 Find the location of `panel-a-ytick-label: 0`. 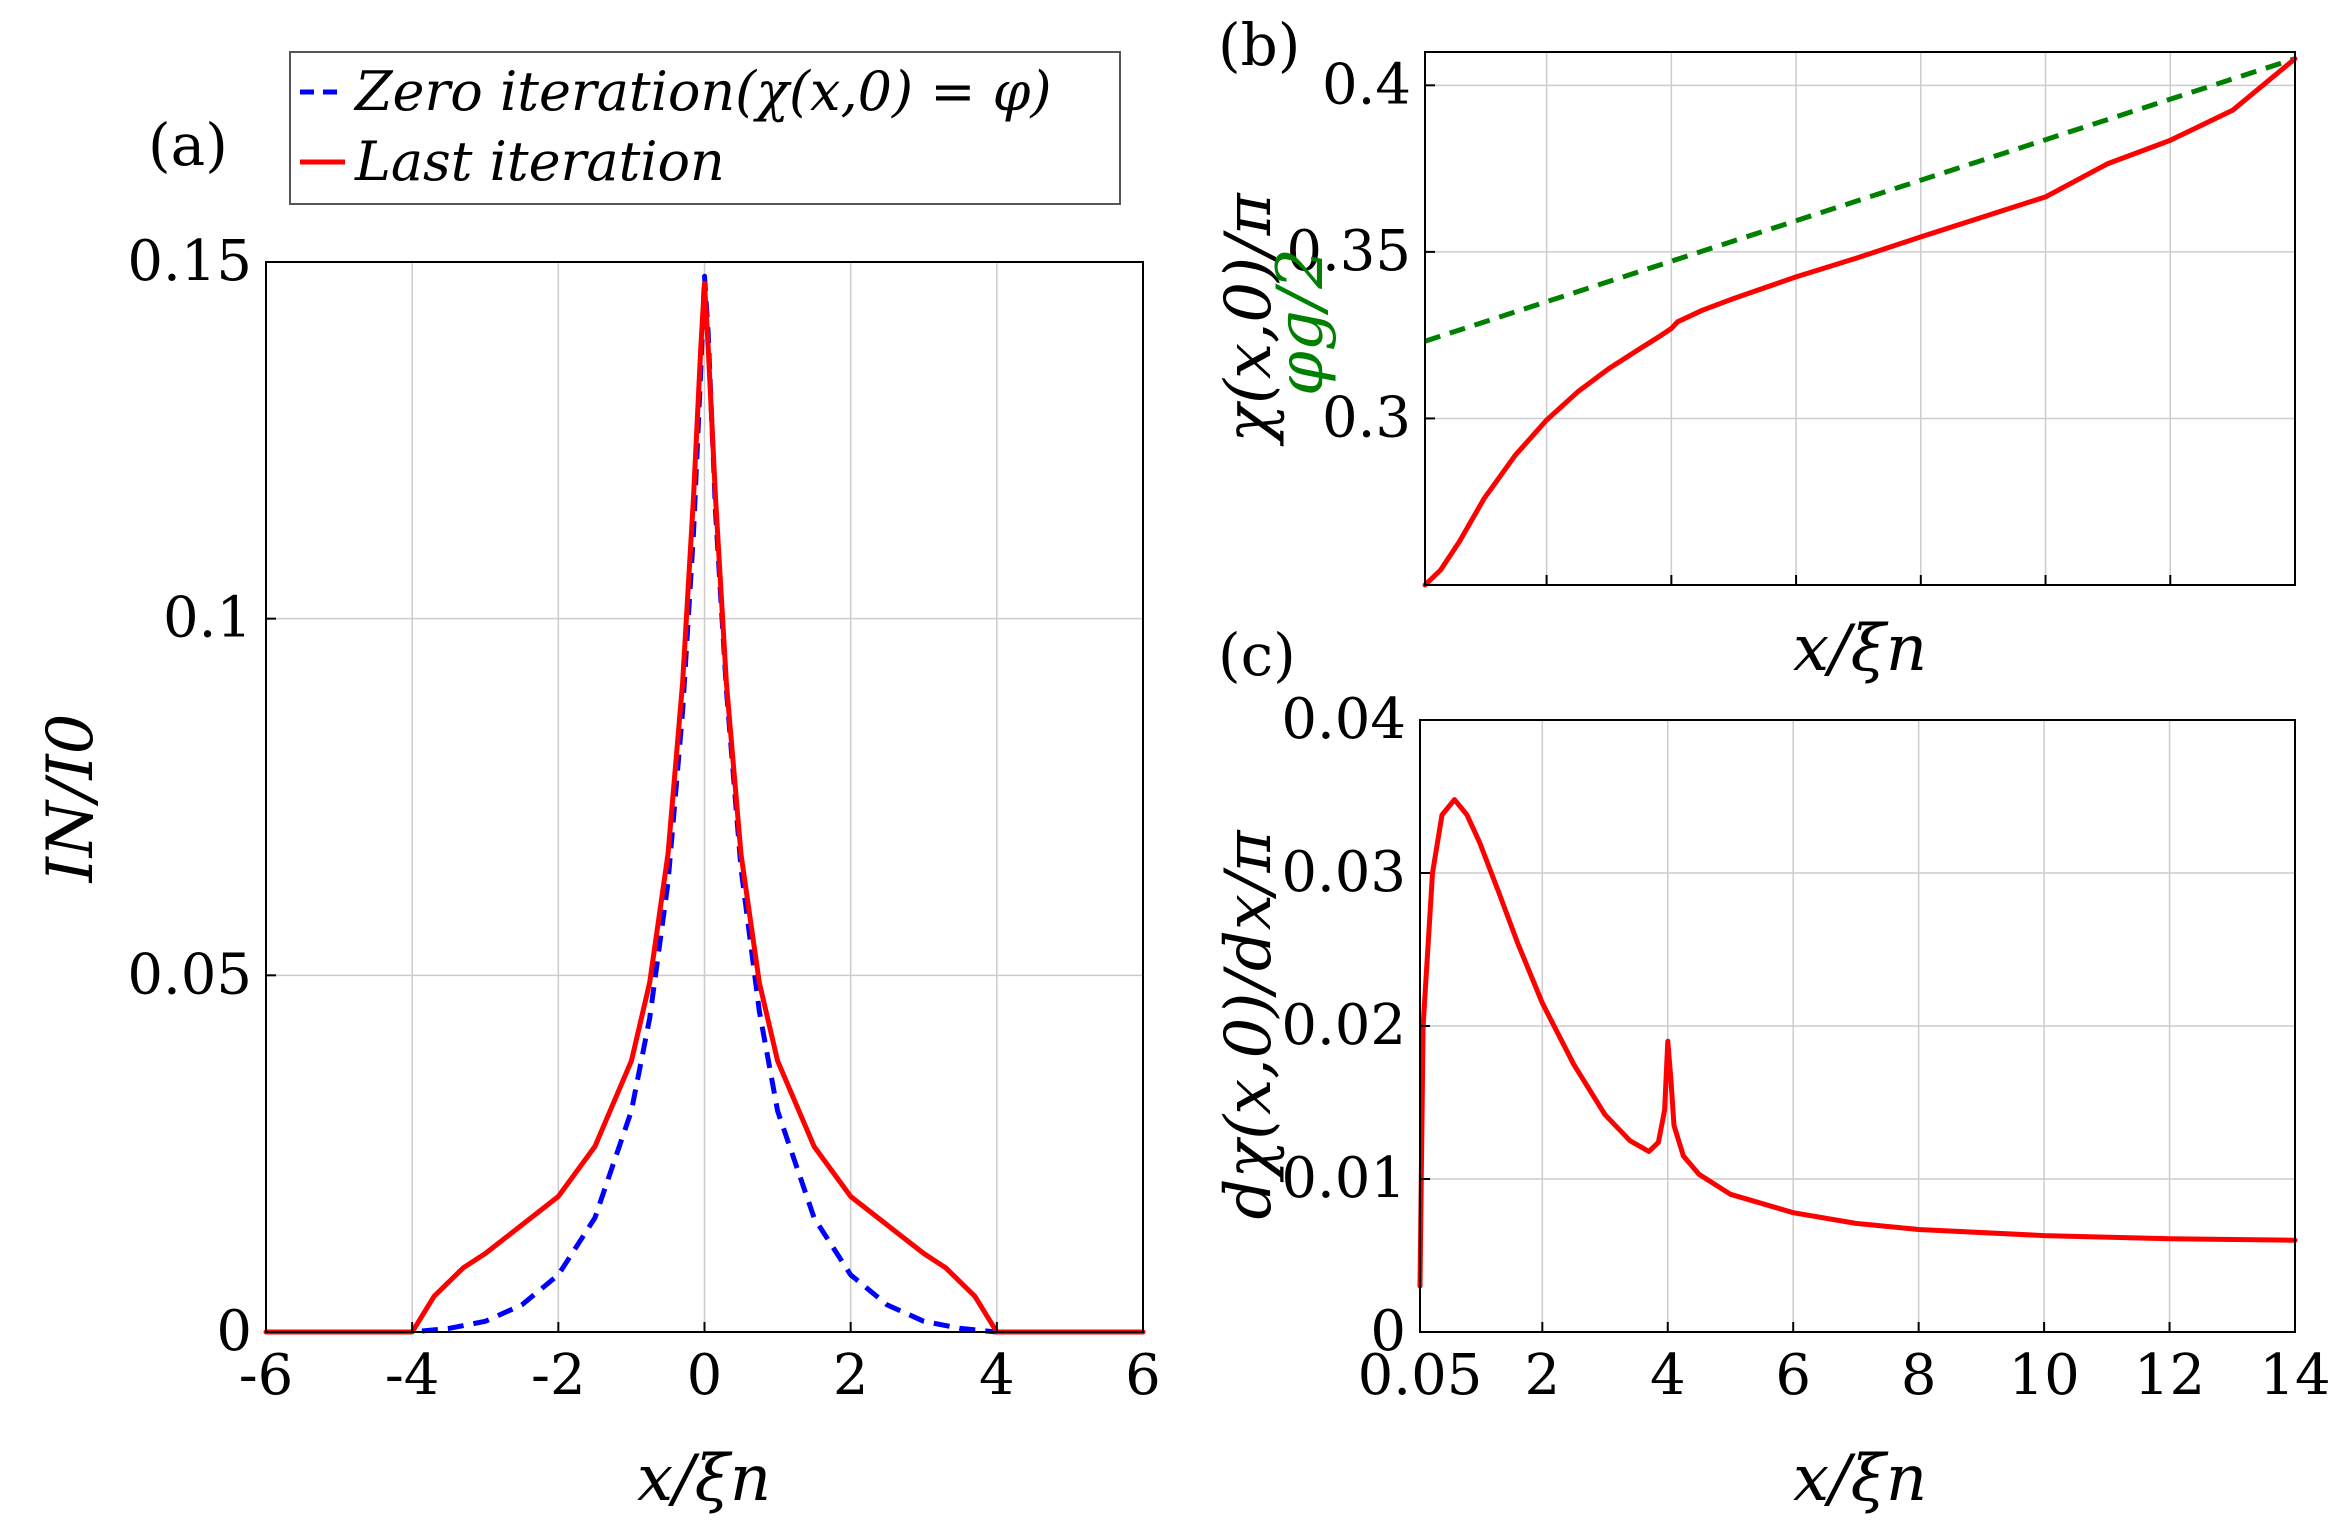

panel-a-ytick-label: 0 is located at coordinates (234, 1331).